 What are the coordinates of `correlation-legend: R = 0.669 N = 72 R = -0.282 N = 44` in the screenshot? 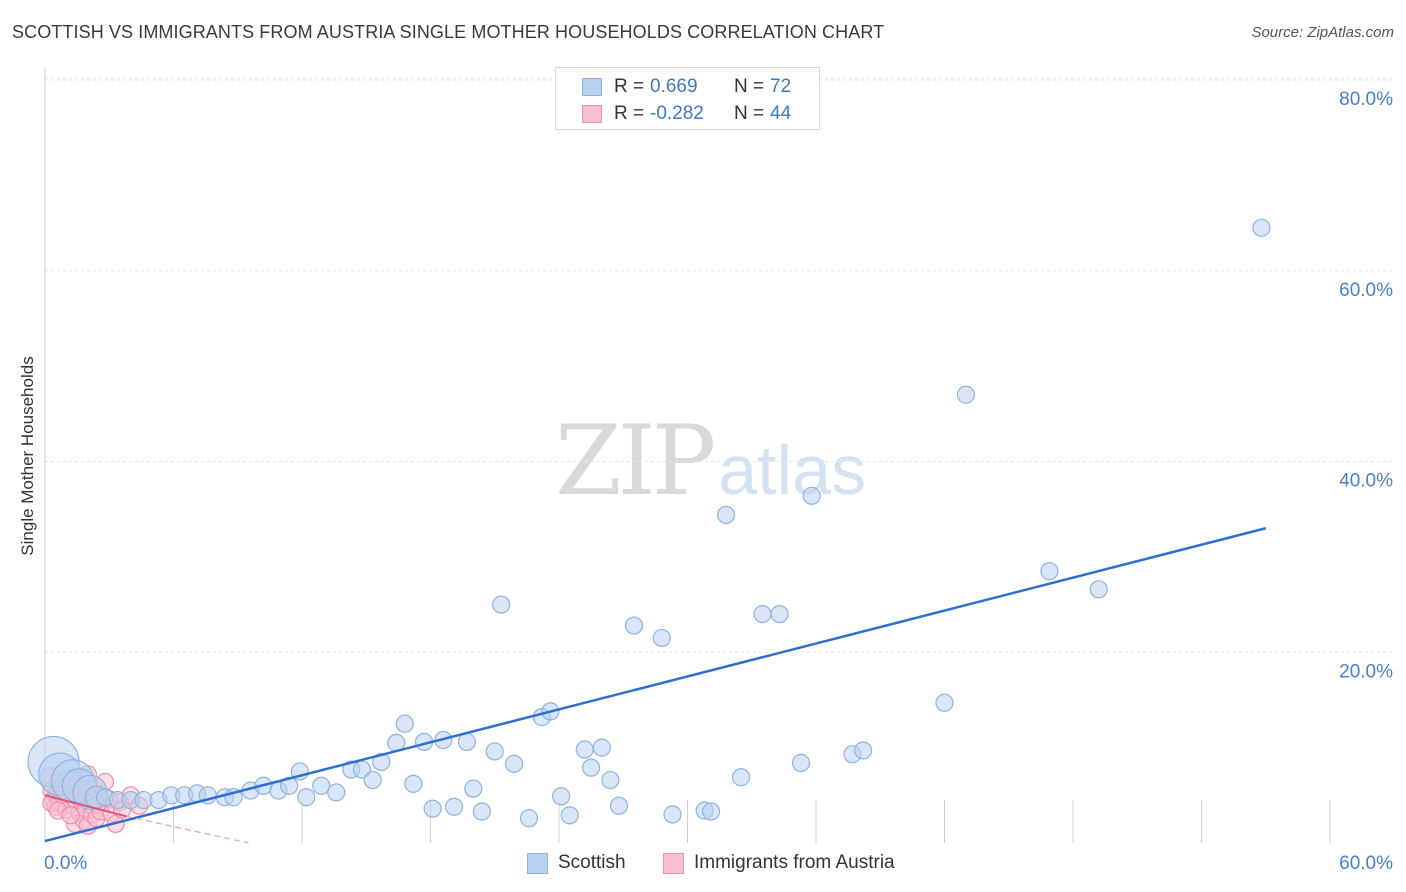 It's located at (687, 98).